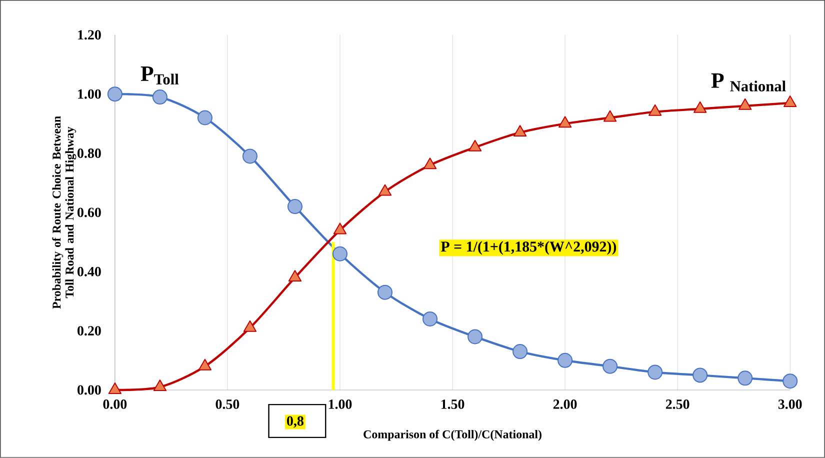 Image resolution: width=825 pixels, height=458 pixels. I want to click on x-tick-label: 2.50, so click(678, 405).